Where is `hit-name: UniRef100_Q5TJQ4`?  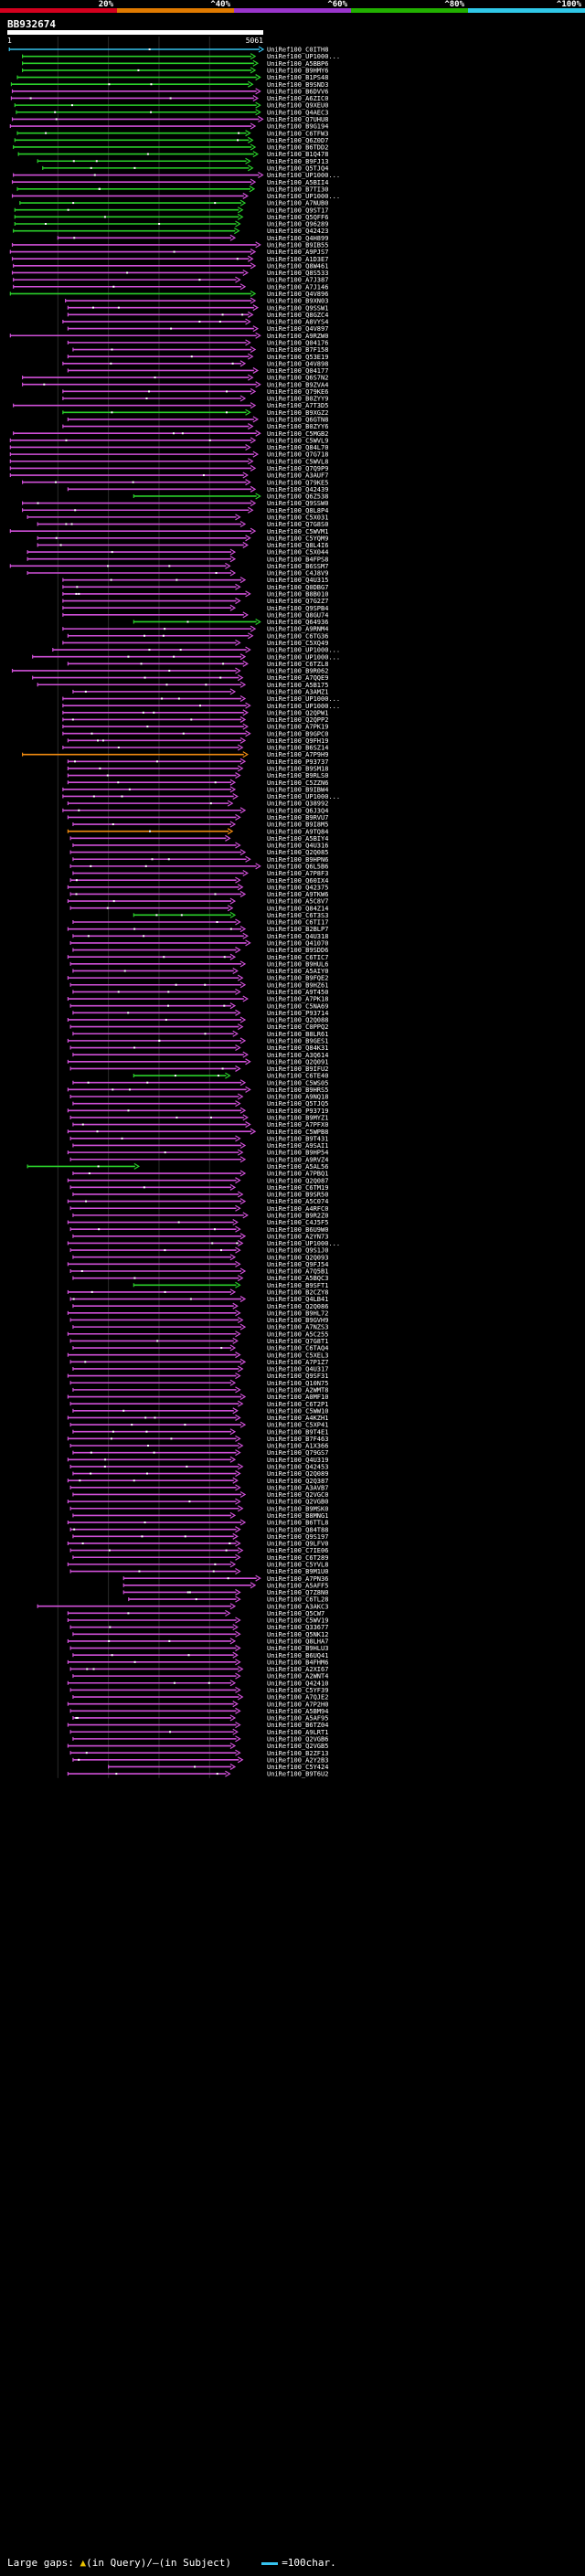 hit-name: UniRef100_Q5TJQ4 is located at coordinates (298, 168).